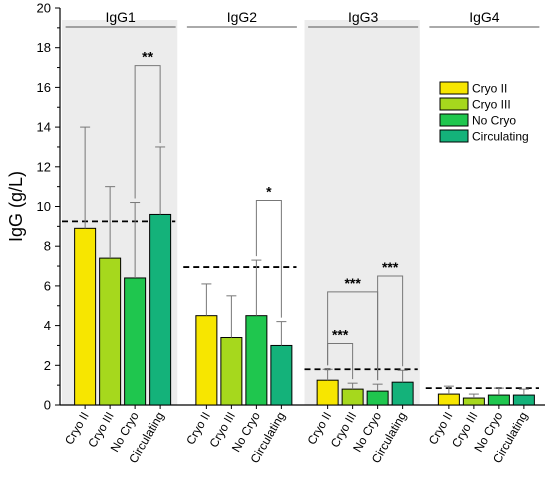 This screenshot has height=477, width=550. I want to click on bar-igg1-circulating, so click(160, 309).